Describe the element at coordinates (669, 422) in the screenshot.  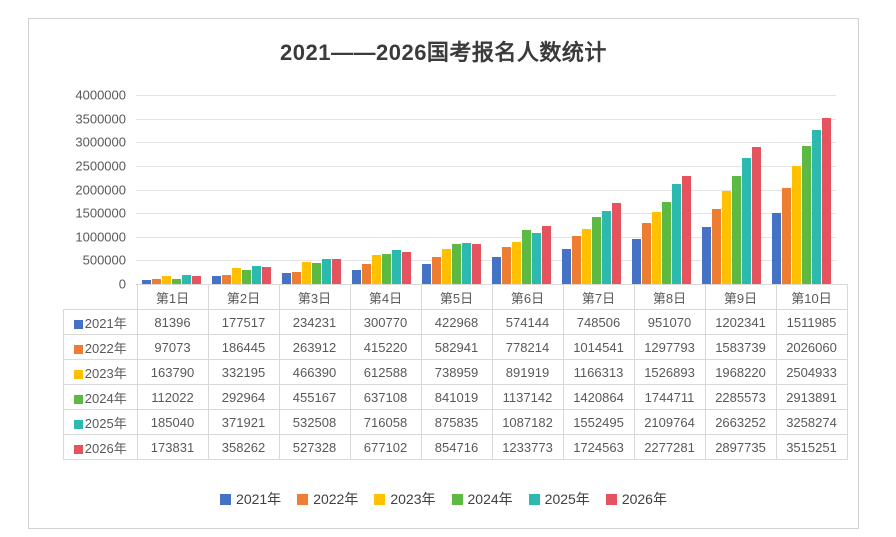
I see `value-cell: 2109764` at that location.